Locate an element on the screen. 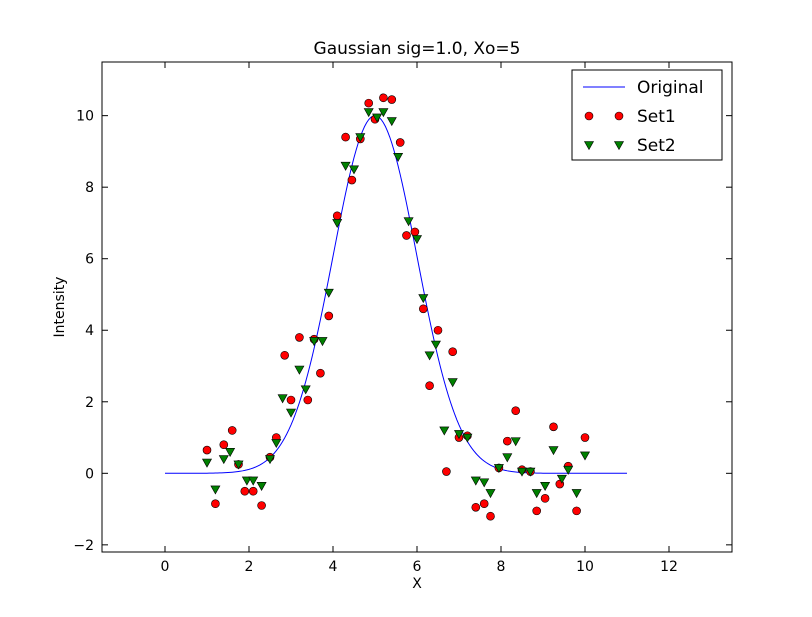 The height and width of the screenshot is (617, 812). y-tick-label: −2 is located at coordinates (83, 546).